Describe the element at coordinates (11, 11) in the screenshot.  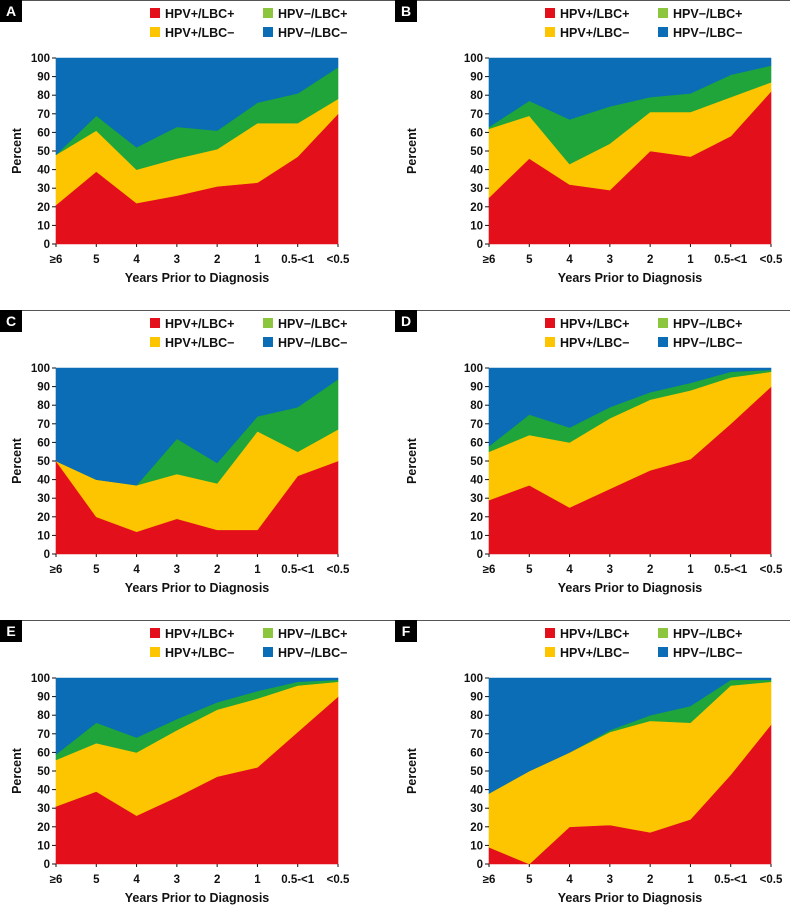
I see `panel-label: A` at that location.